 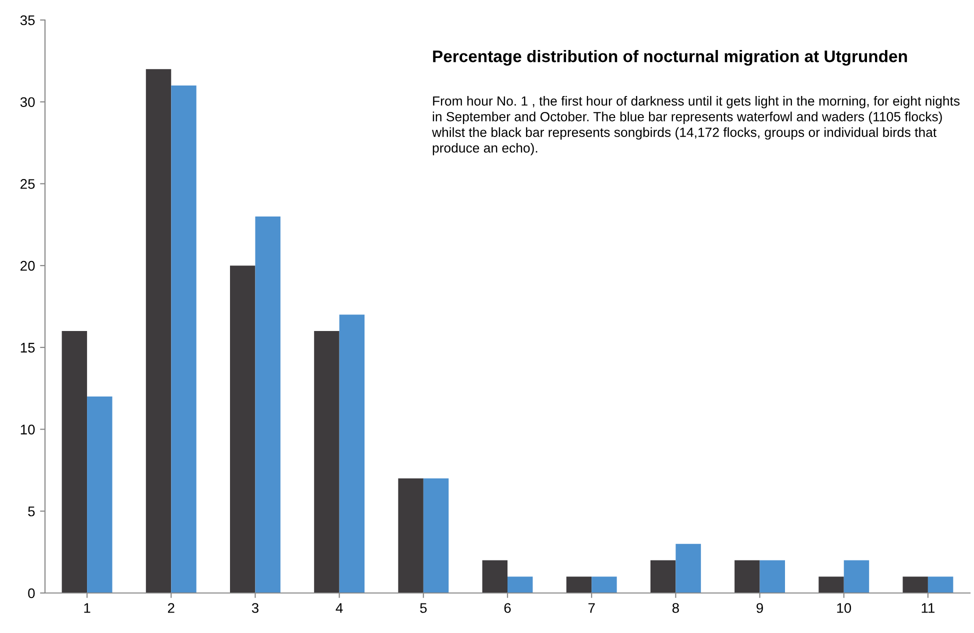 What do you see at coordinates (339, 608) in the screenshot?
I see `x-tick-label: 4` at bounding box center [339, 608].